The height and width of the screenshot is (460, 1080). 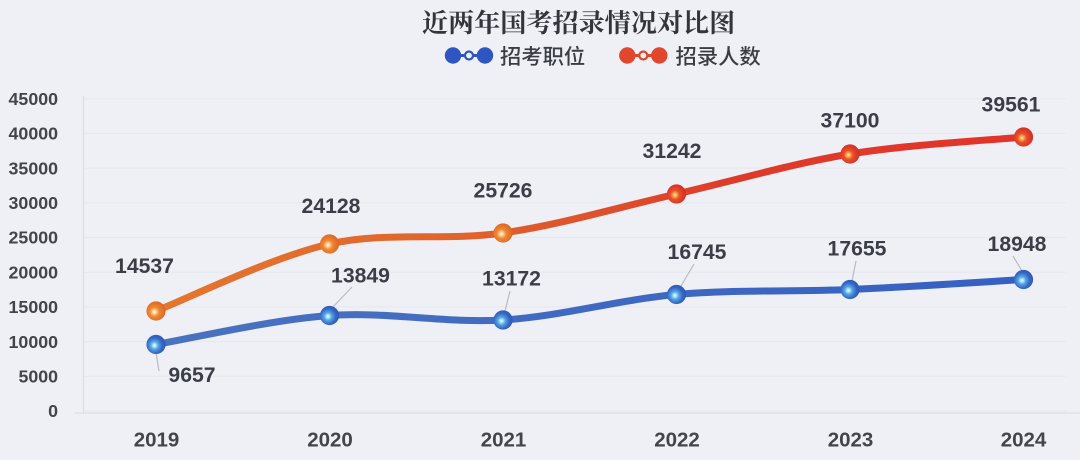 What do you see at coordinates (157, 440) in the screenshot?
I see `svg-text: 2019` at bounding box center [157, 440].